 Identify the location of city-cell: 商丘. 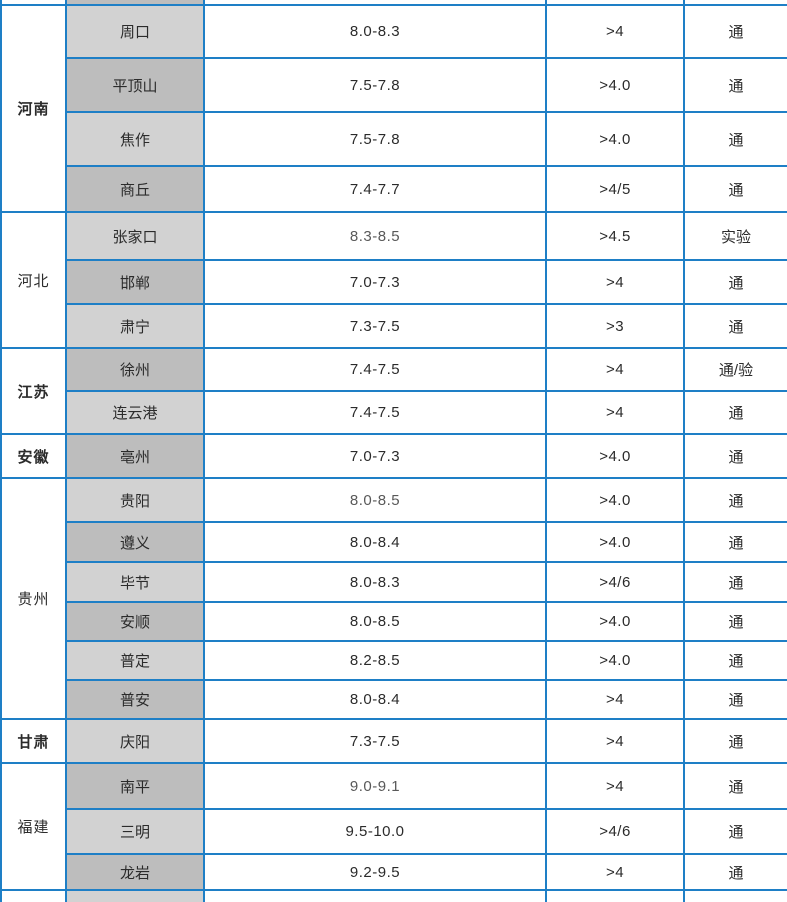
(135, 189).